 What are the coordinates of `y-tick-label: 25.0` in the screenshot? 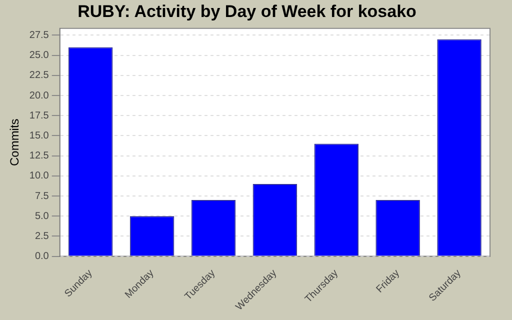 It's located at (39, 56).